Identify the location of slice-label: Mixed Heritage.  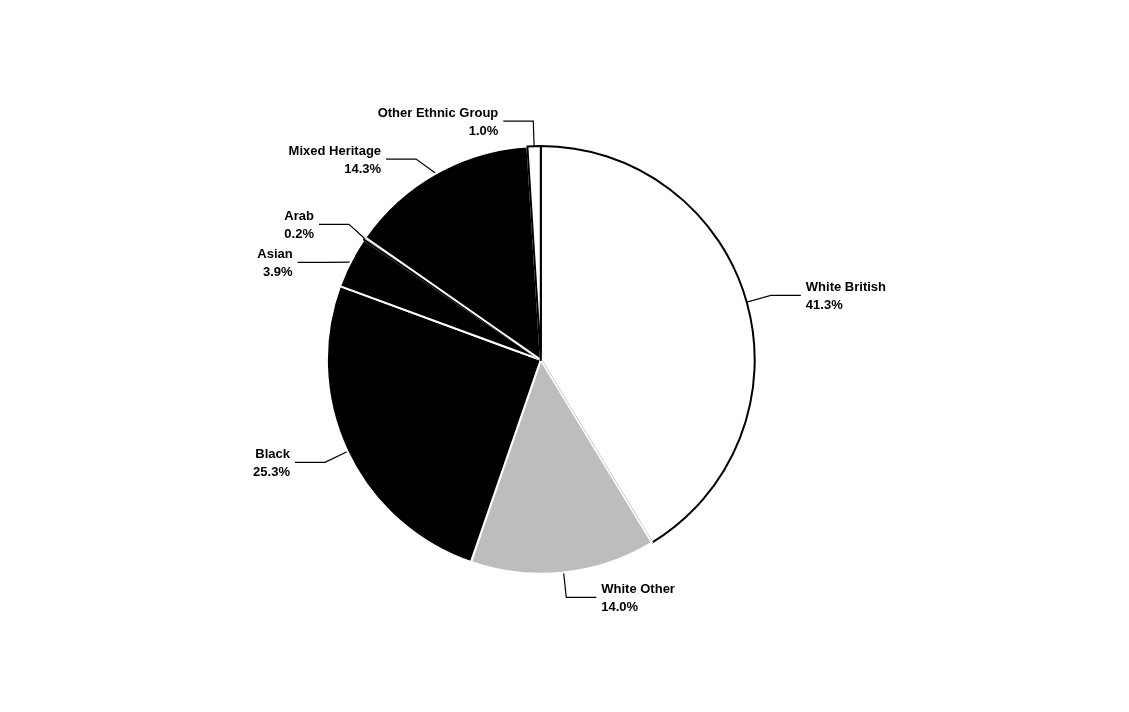
(335, 150).